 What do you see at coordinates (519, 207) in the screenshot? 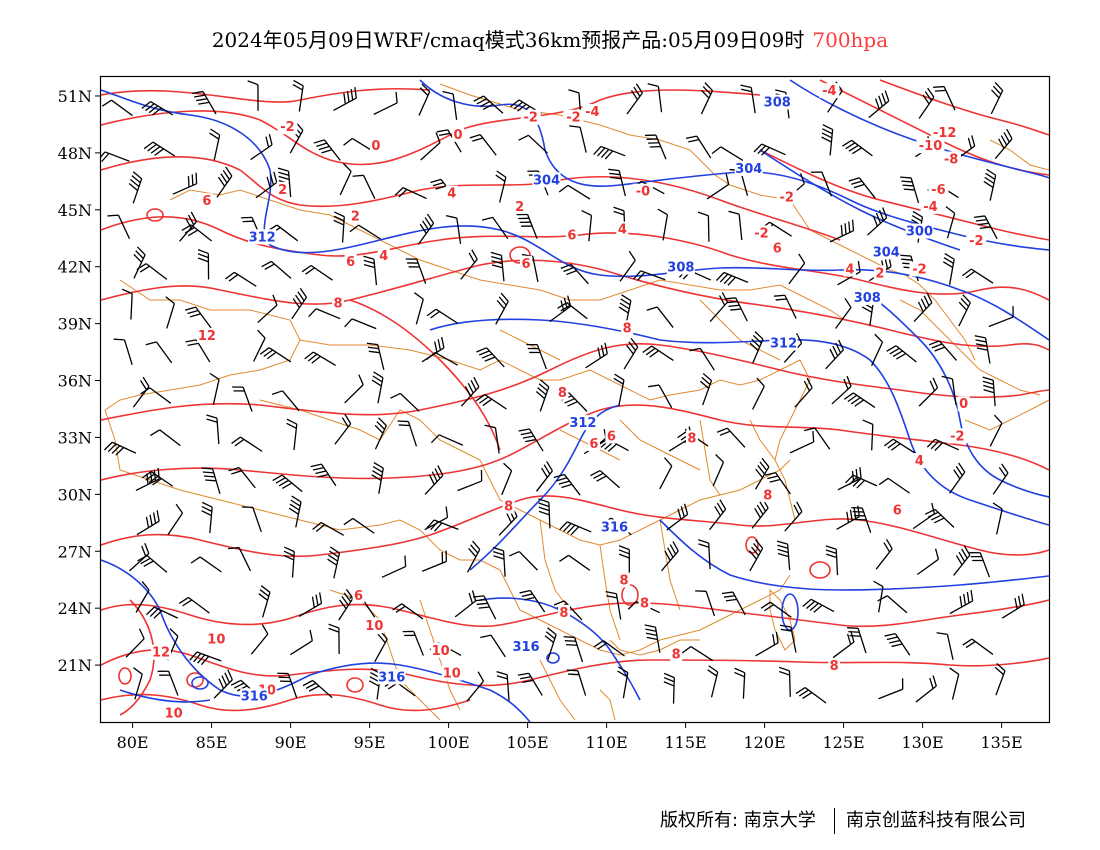
I see `temperature-label: 2` at bounding box center [519, 207].